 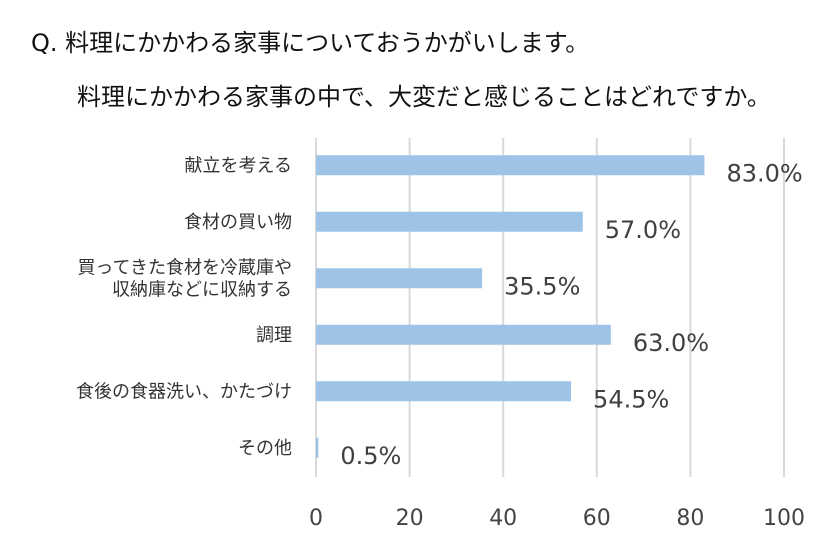 What do you see at coordinates (184, 267) in the screenshot?
I see `category-label: 買ってきた食材を冷蔵庫や` at bounding box center [184, 267].